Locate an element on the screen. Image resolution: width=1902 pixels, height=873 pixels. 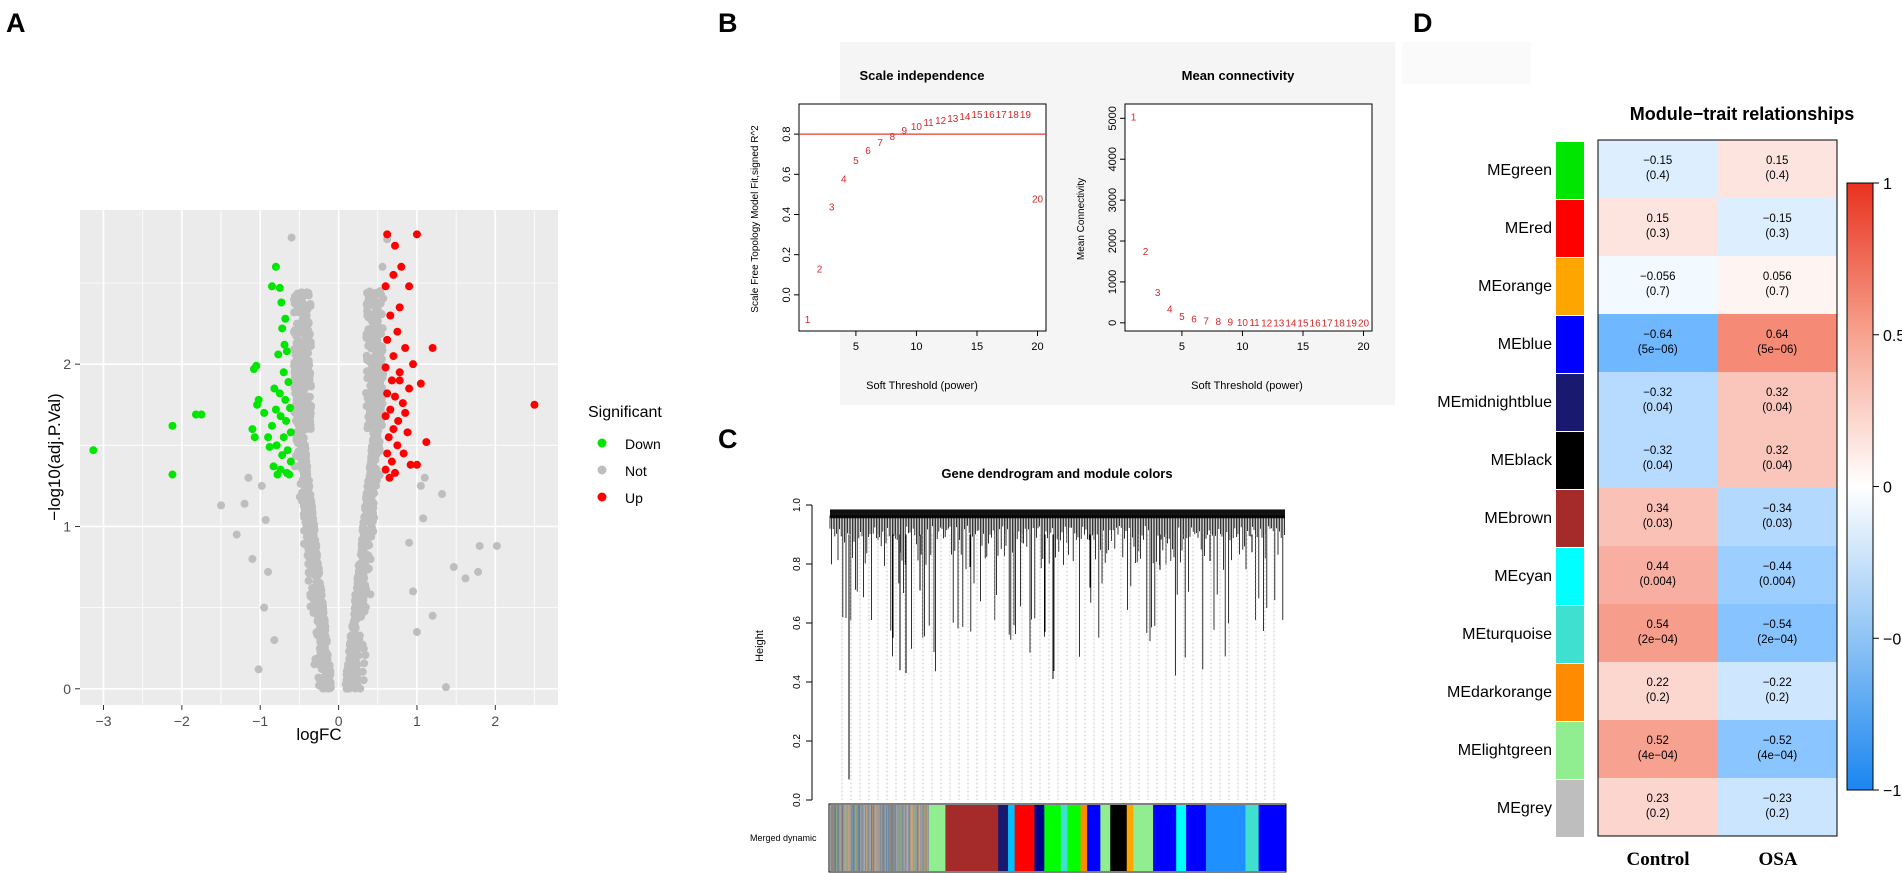
volcano-x-axis-title: logFC is located at coordinates (318, 734).